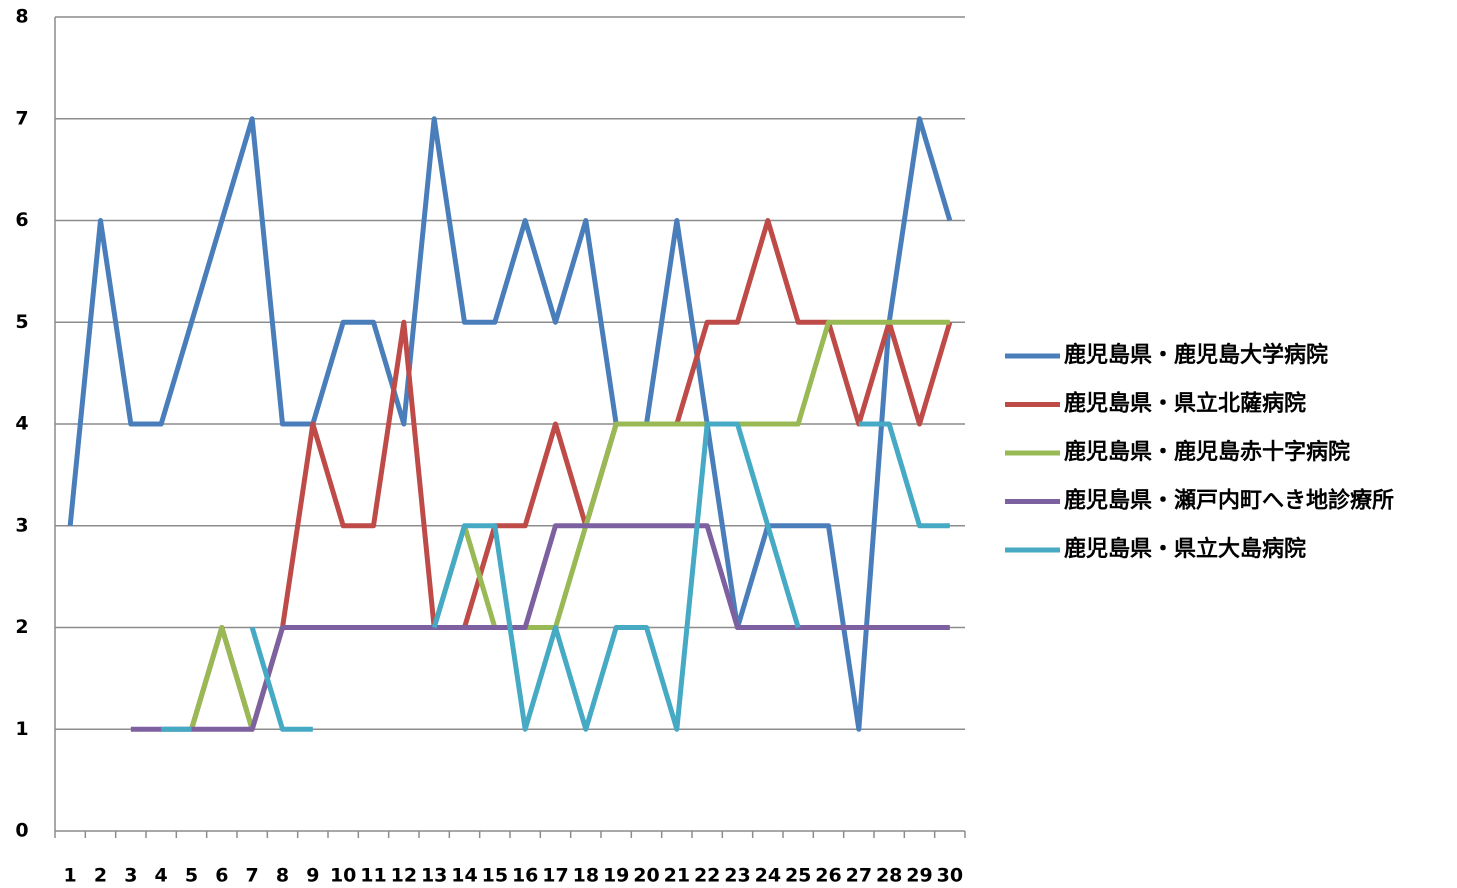 The image size is (1457, 888). Describe the element at coordinates (161, 876) in the screenshot. I see `x-tick-label: 4` at that location.